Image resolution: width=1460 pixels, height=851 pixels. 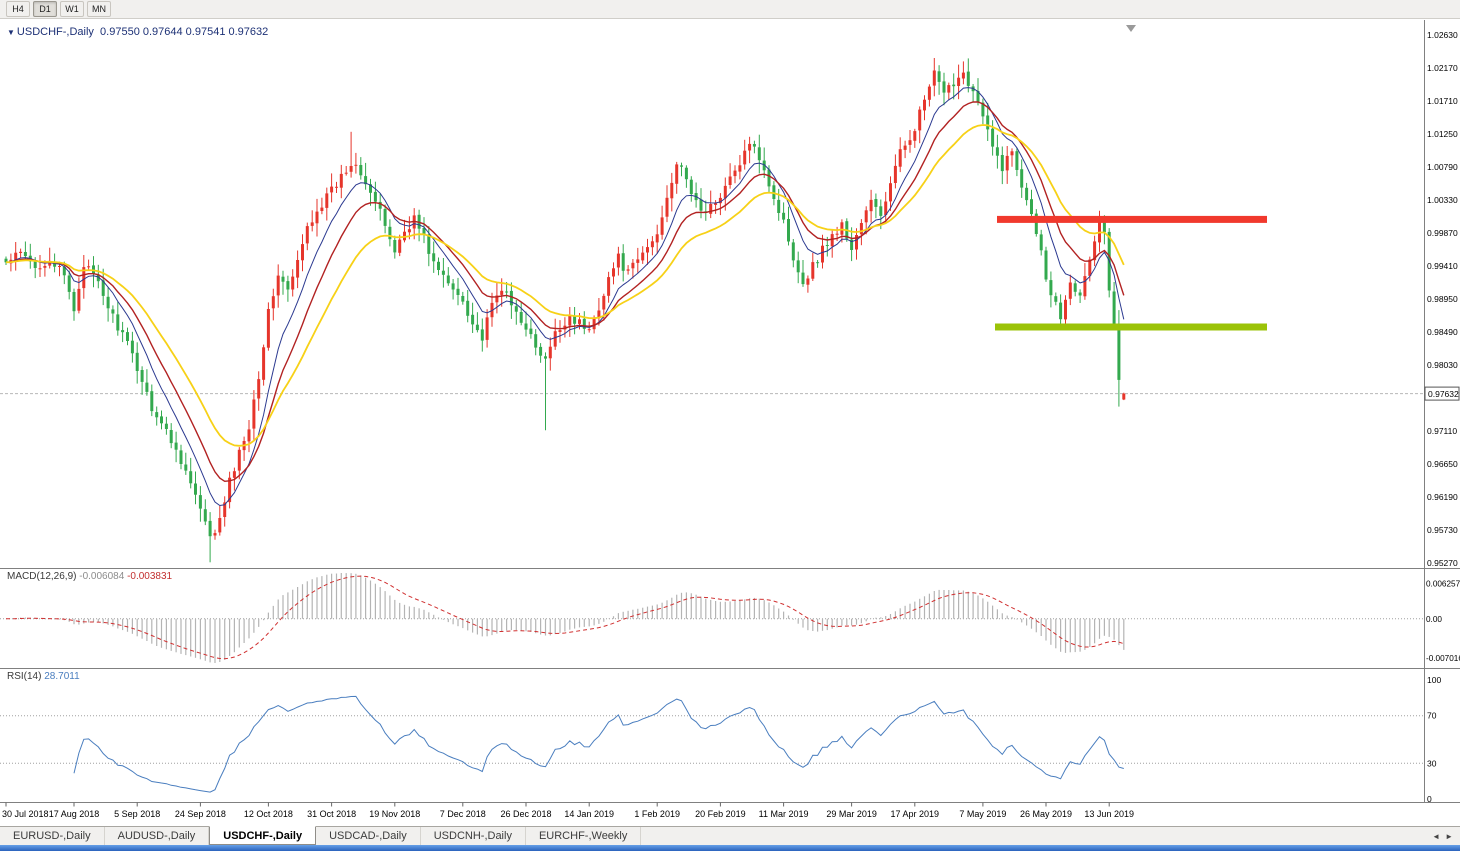 What do you see at coordinates (982, 814) in the screenshot?
I see `svg-text: 7 May 2019` at bounding box center [982, 814].